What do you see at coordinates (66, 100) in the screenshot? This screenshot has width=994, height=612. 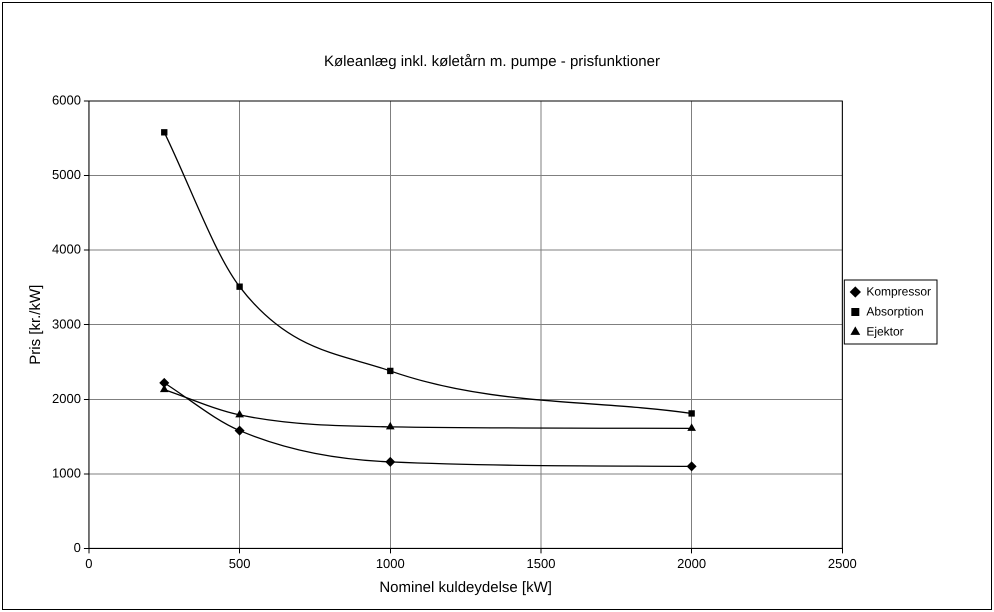 I see `y-tick-label: 6000` at bounding box center [66, 100].